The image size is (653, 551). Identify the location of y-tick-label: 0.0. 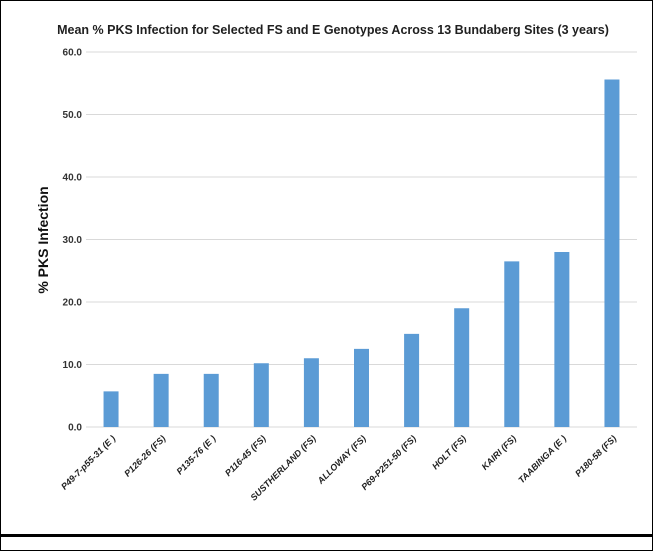
(75, 428).